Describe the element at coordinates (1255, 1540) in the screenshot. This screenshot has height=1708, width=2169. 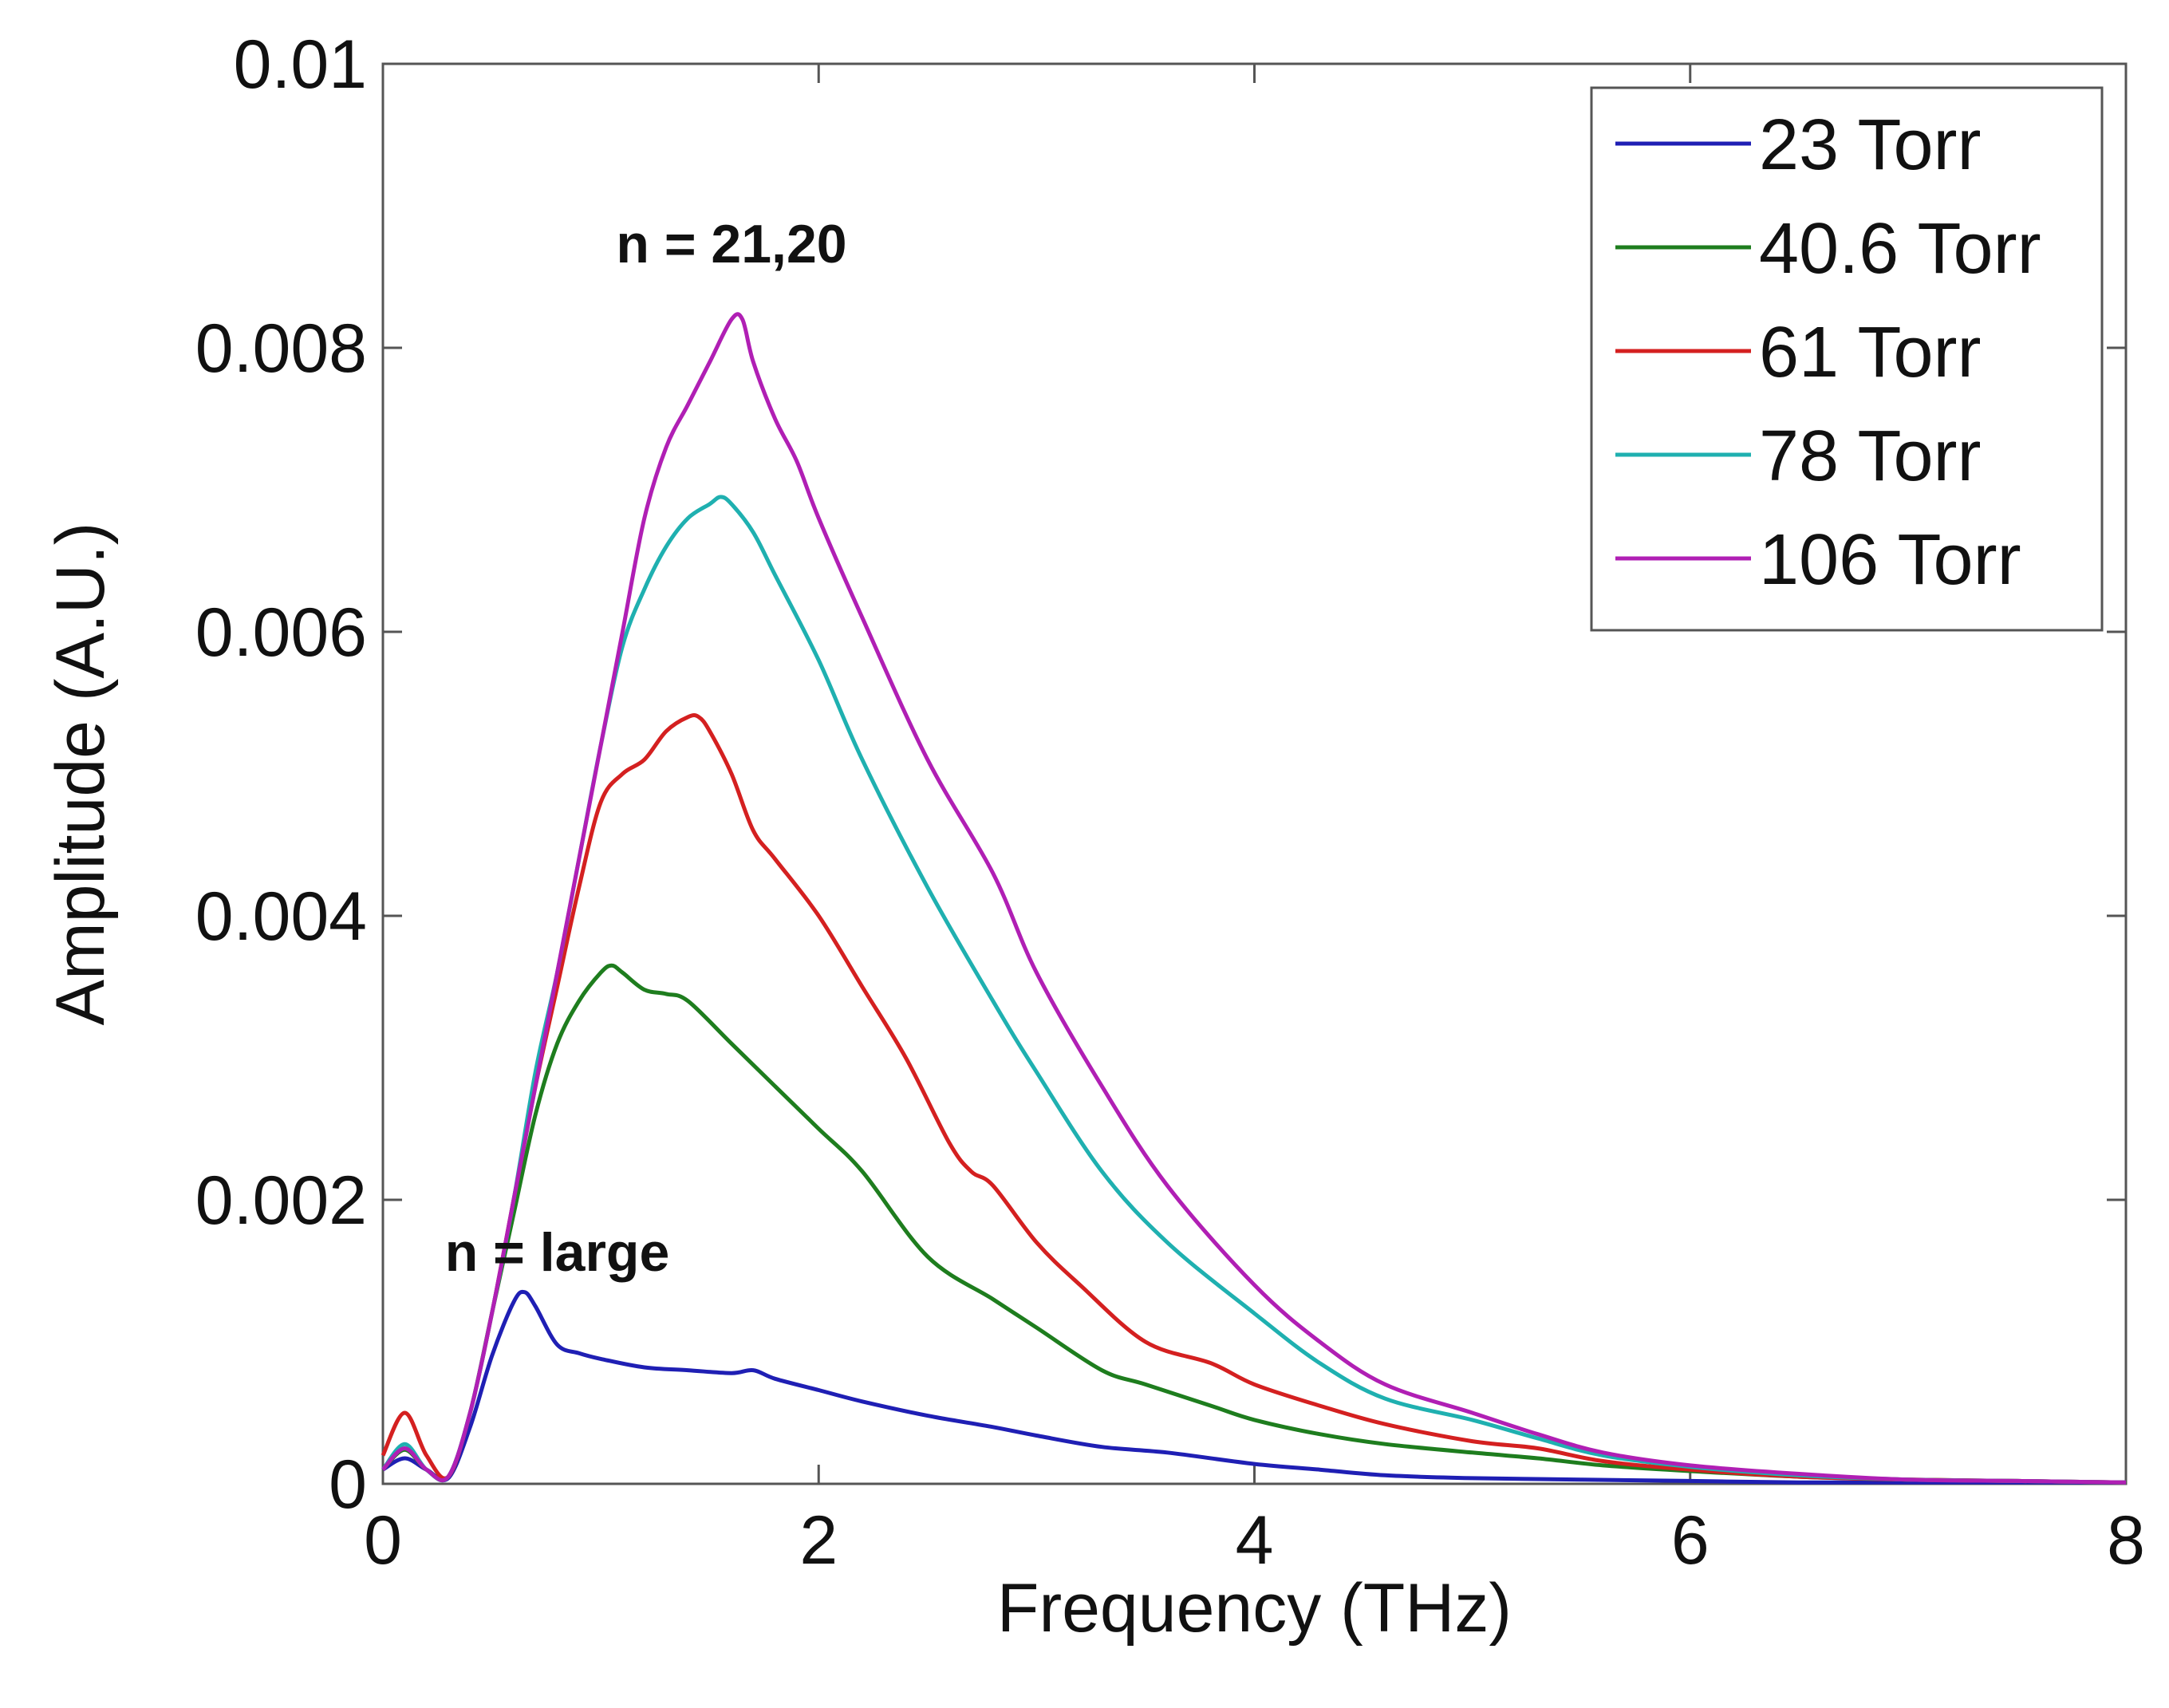
I see `x-tick-label: 4` at that location.